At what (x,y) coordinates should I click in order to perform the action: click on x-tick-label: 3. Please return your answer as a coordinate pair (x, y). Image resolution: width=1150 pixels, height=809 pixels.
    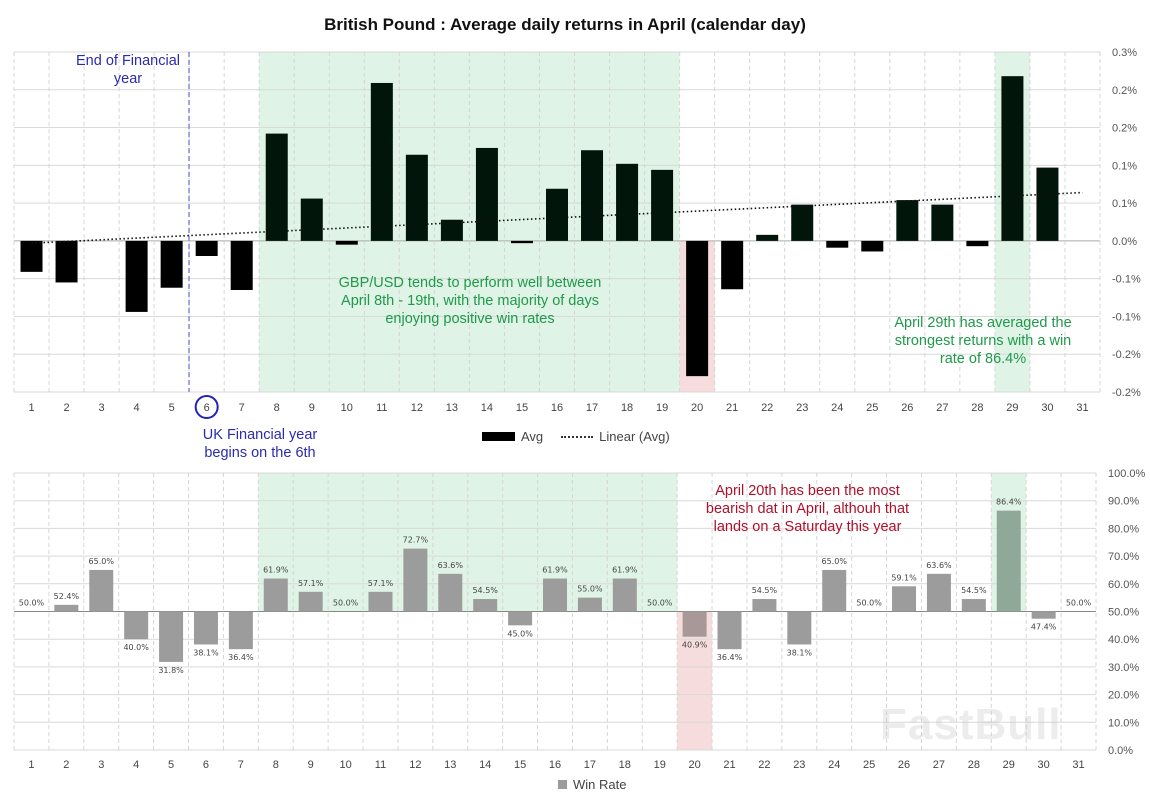
    Looking at the image, I should click on (101, 765).